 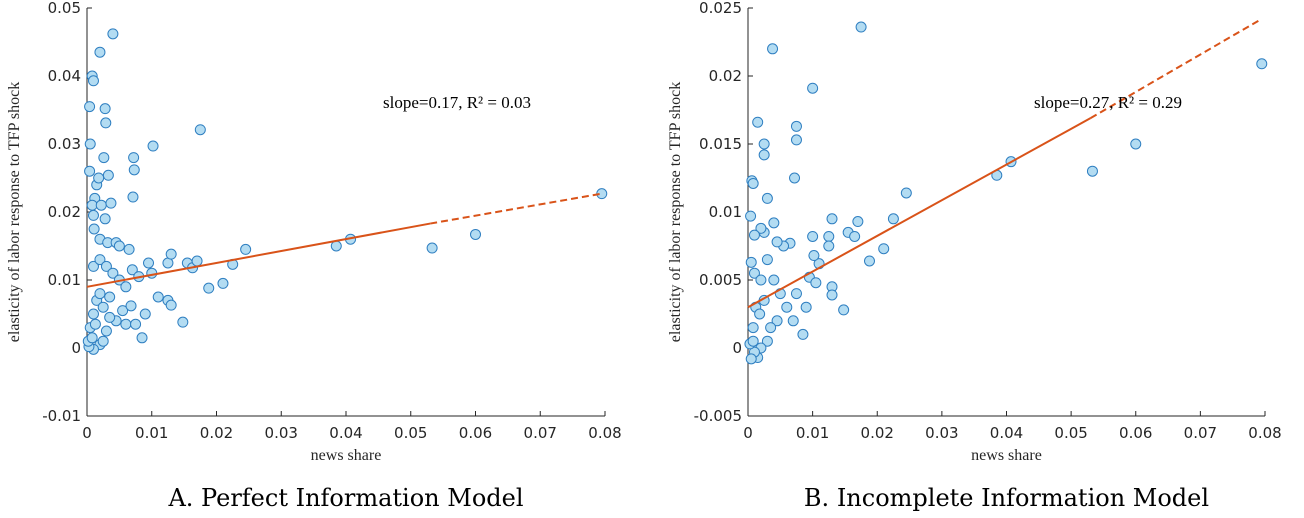 What do you see at coordinates (919, 213) in the screenshot?
I see `fit-line` at bounding box center [919, 213].